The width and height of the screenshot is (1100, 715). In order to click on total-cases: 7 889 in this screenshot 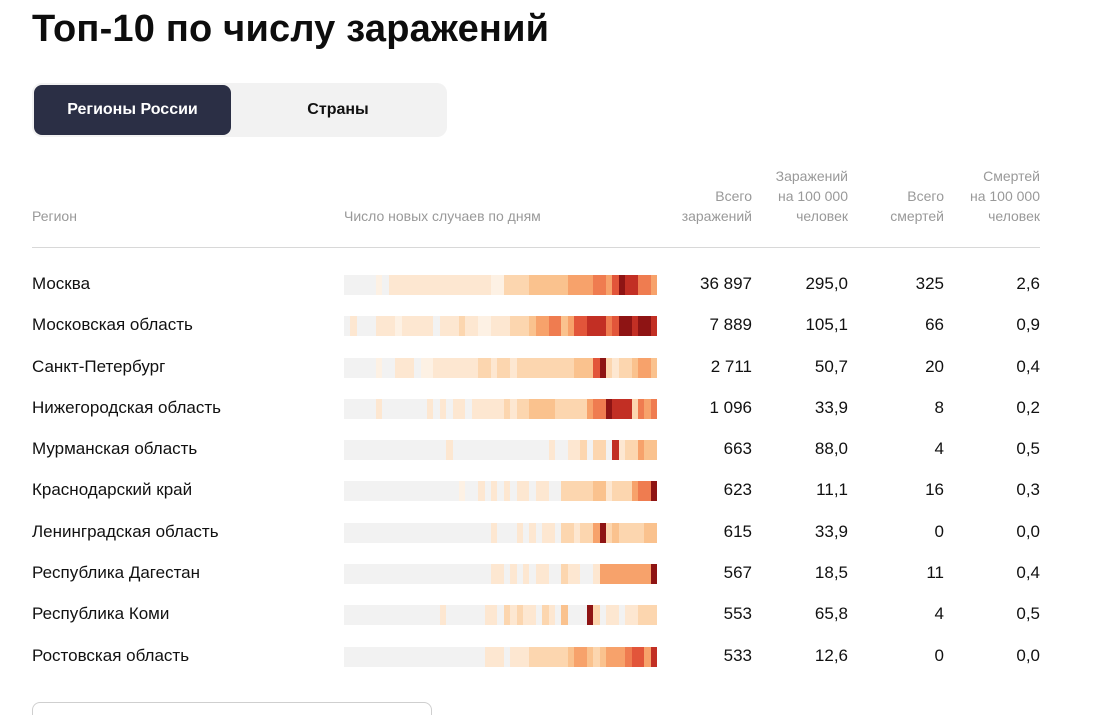, I will do `click(730, 325)`.